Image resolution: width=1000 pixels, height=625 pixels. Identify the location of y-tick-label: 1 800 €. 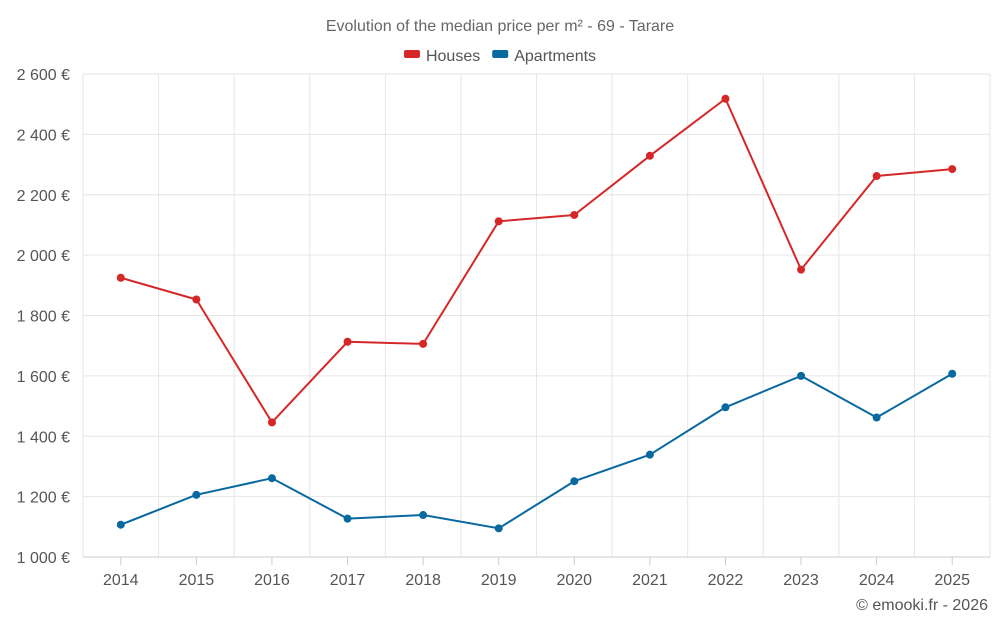
(43, 317).